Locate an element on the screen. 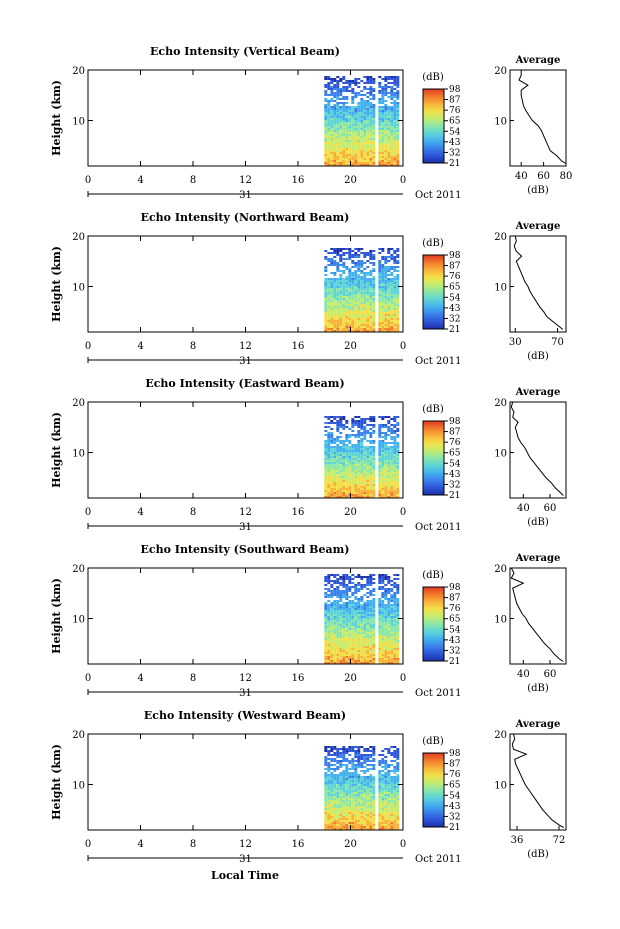 Image resolution: width=620 pixels, height=929 pixels. x-tick-label: 4 is located at coordinates (140, 678).